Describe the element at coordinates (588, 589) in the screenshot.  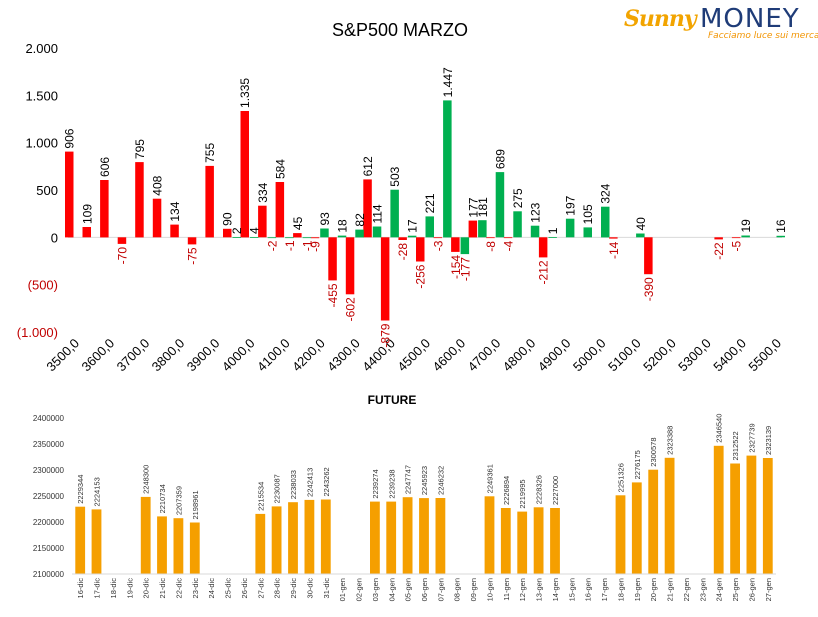
I see `future-date-label: 16-gen` at that location.